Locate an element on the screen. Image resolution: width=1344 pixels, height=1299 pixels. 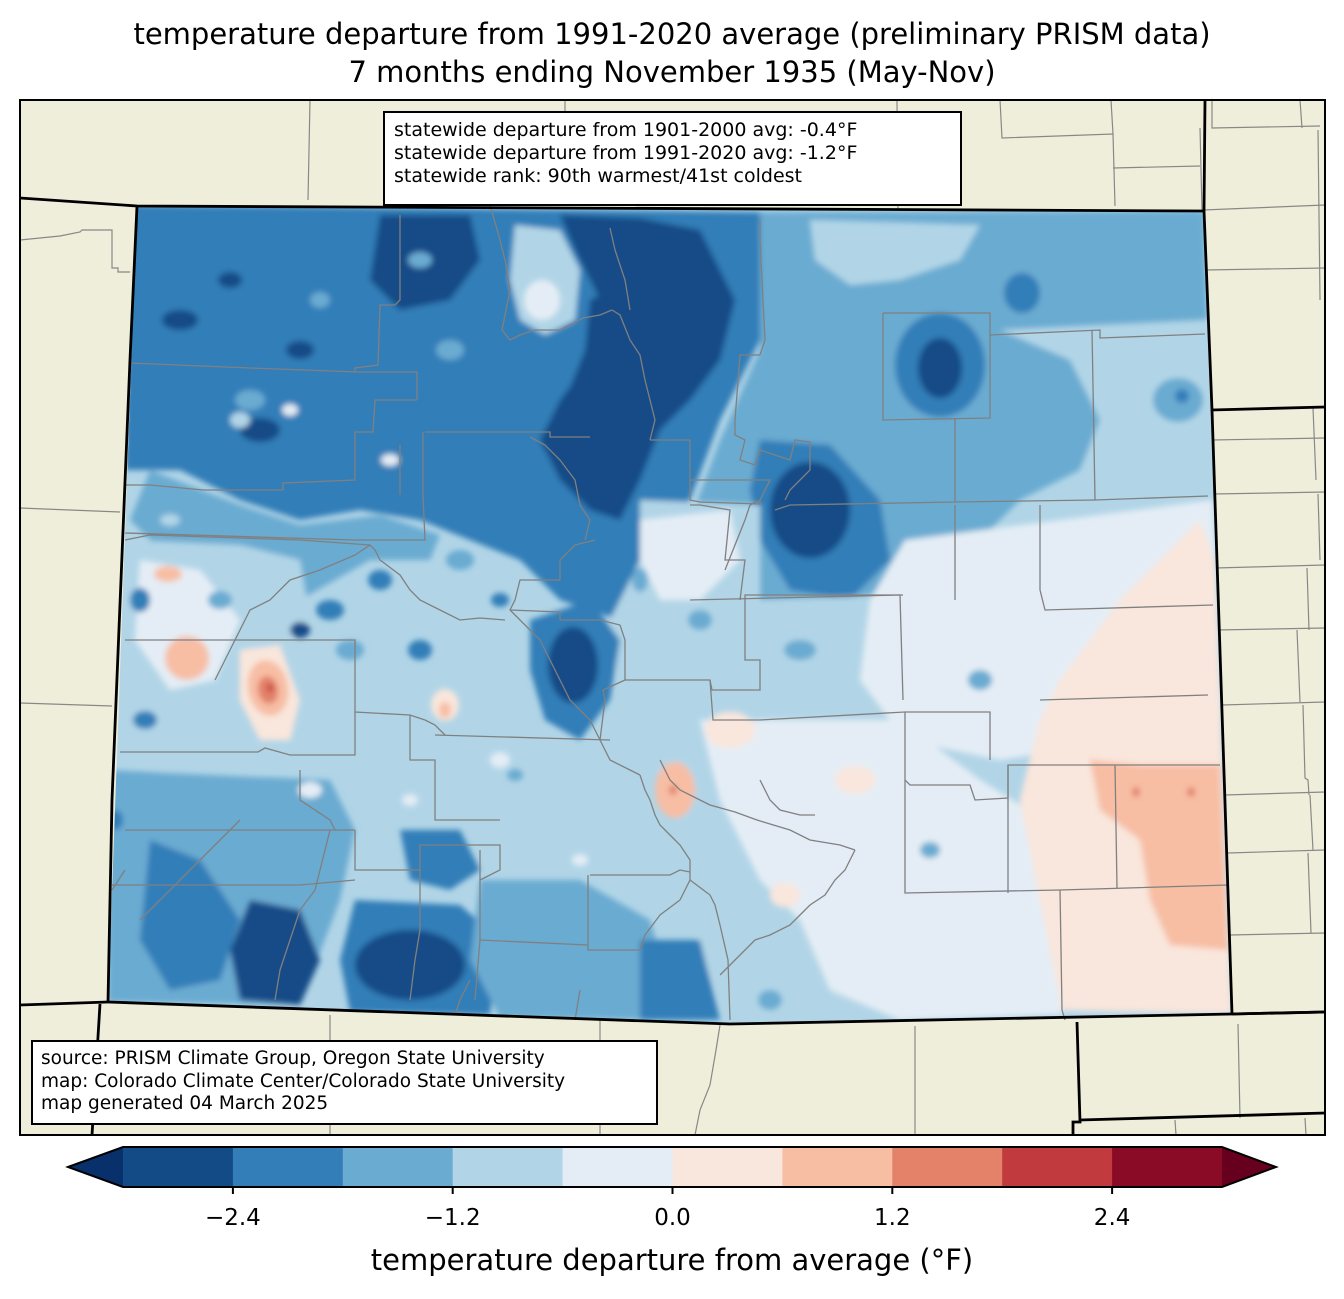
contour-front-range-light is located at coordinates (690, 555).